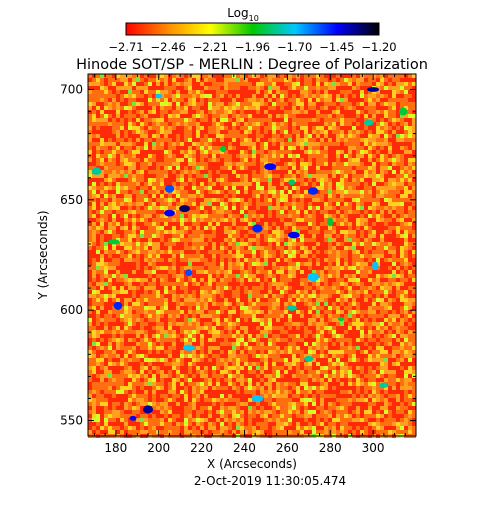  What do you see at coordinates (243, 14) in the screenshot?
I see `colorbar-label: Log10` at bounding box center [243, 14].